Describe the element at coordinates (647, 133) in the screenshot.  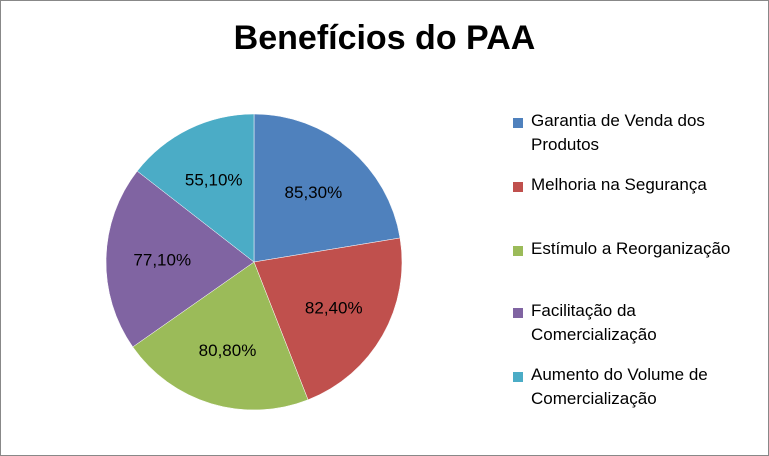
I see `legend-label: Garantia de Venda dos Produtos` at that location.